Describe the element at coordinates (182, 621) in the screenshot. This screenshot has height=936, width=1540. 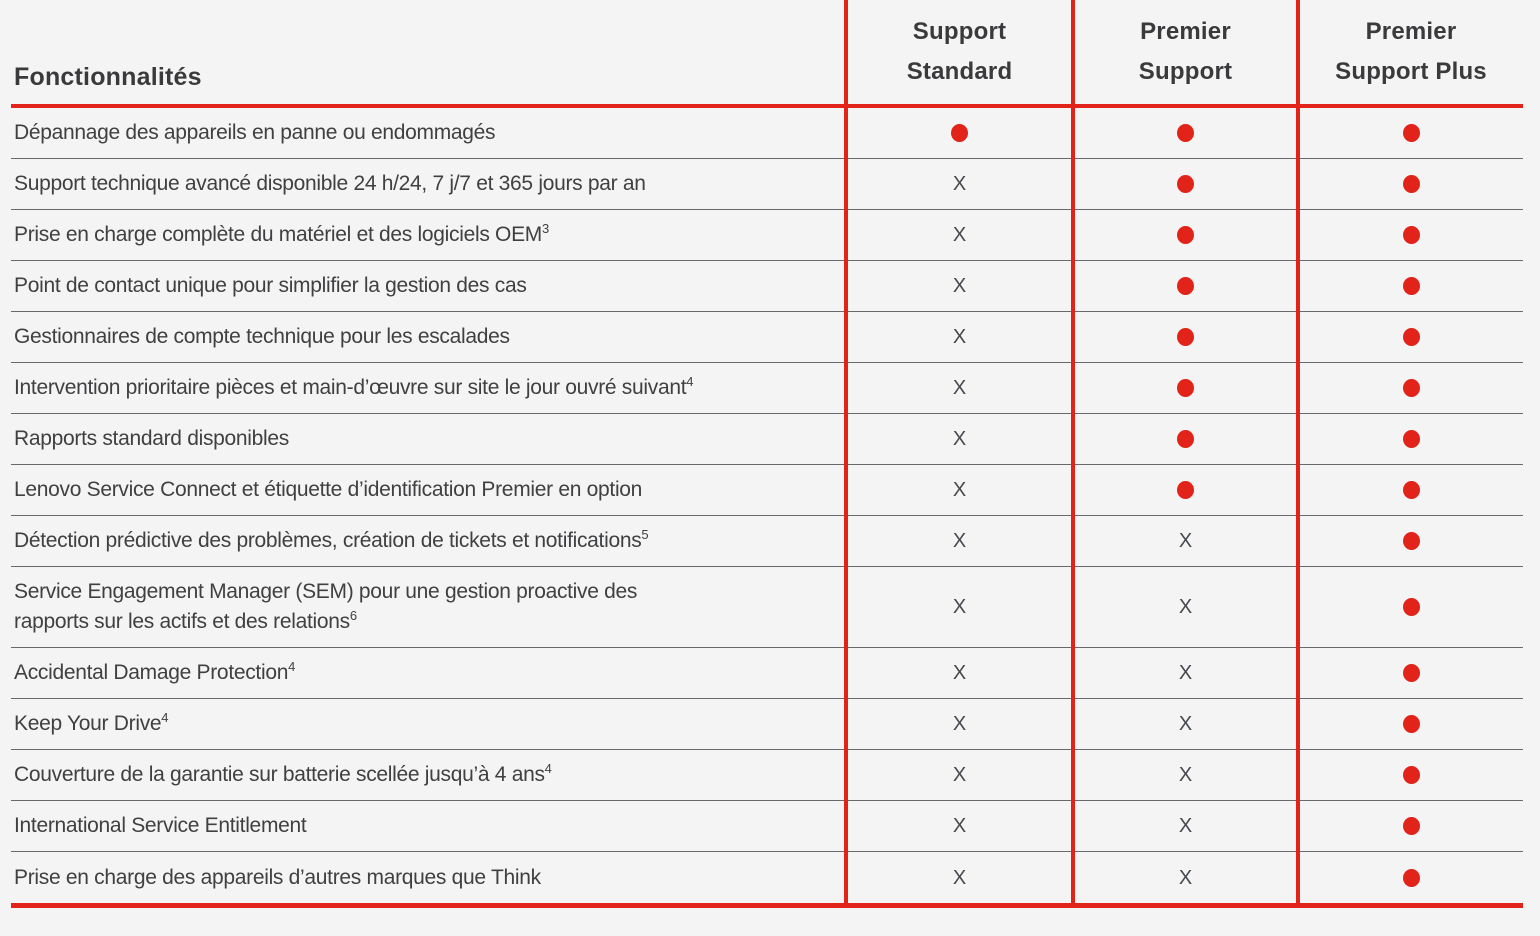
I see `feature-label-text: rapports sur les actifs et des relations` at that location.